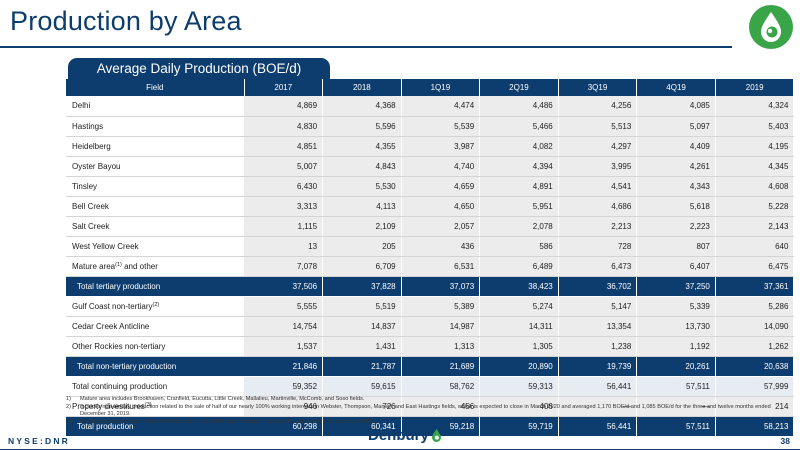  Describe the element at coordinates (155, 166) in the screenshot. I see `field-name-cell: Oyster Bayou` at that location.